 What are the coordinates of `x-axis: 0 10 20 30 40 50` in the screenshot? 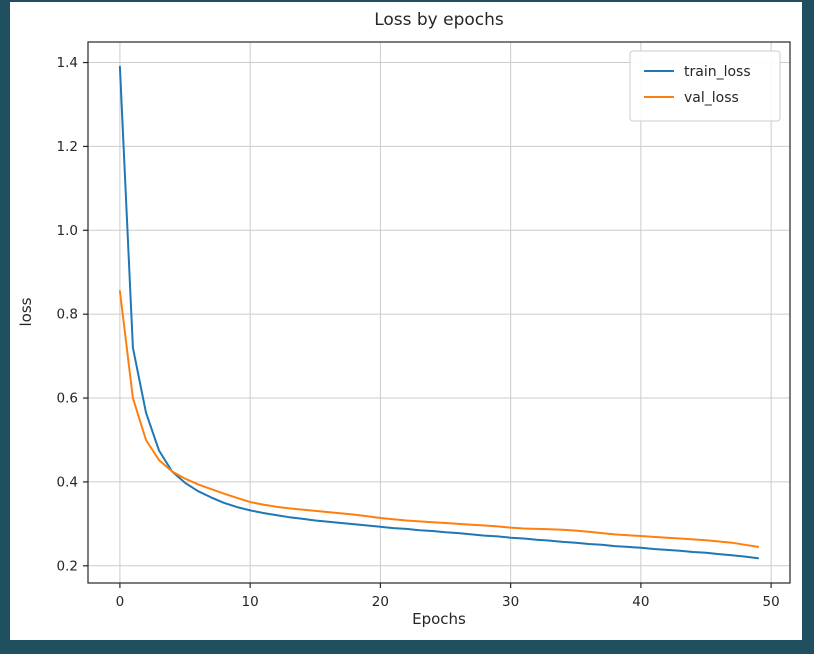 It's located at (448, 596).